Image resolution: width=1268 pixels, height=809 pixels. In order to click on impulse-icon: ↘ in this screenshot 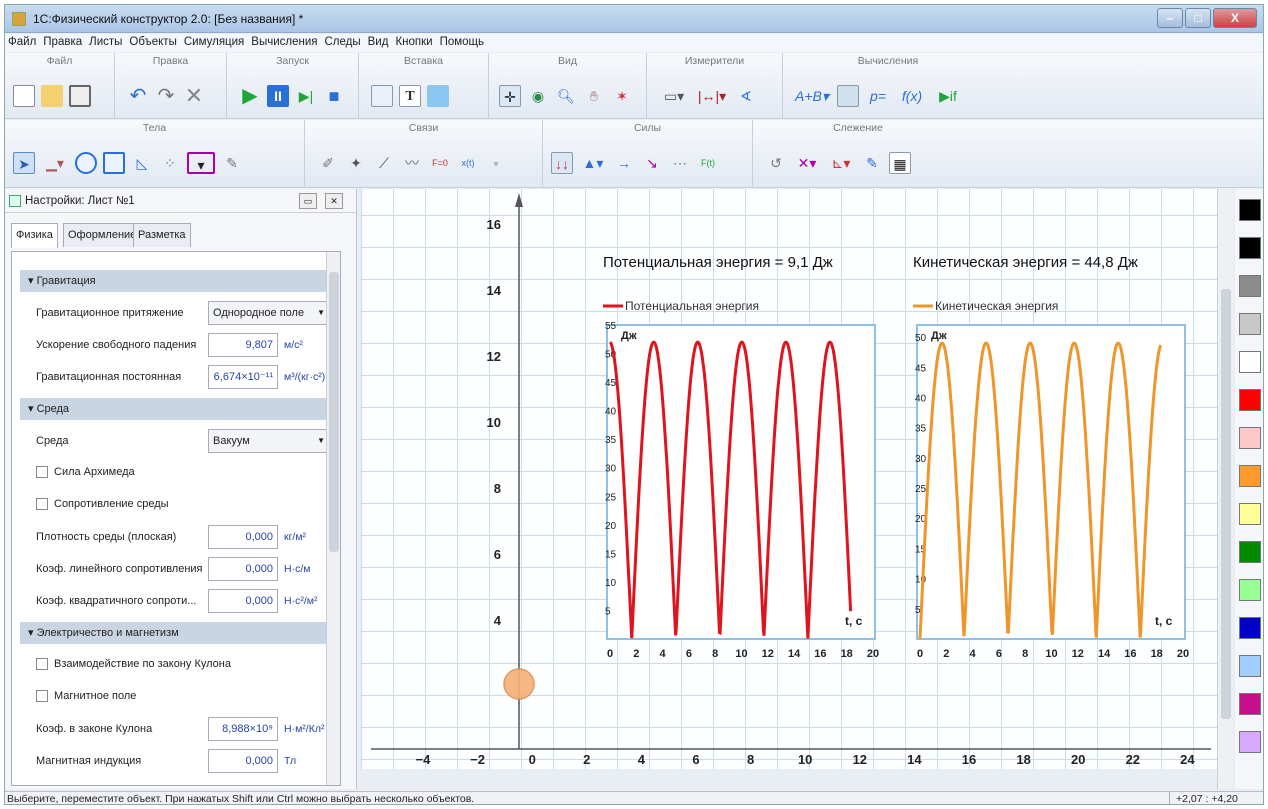, I will do `click(652, 163)`.